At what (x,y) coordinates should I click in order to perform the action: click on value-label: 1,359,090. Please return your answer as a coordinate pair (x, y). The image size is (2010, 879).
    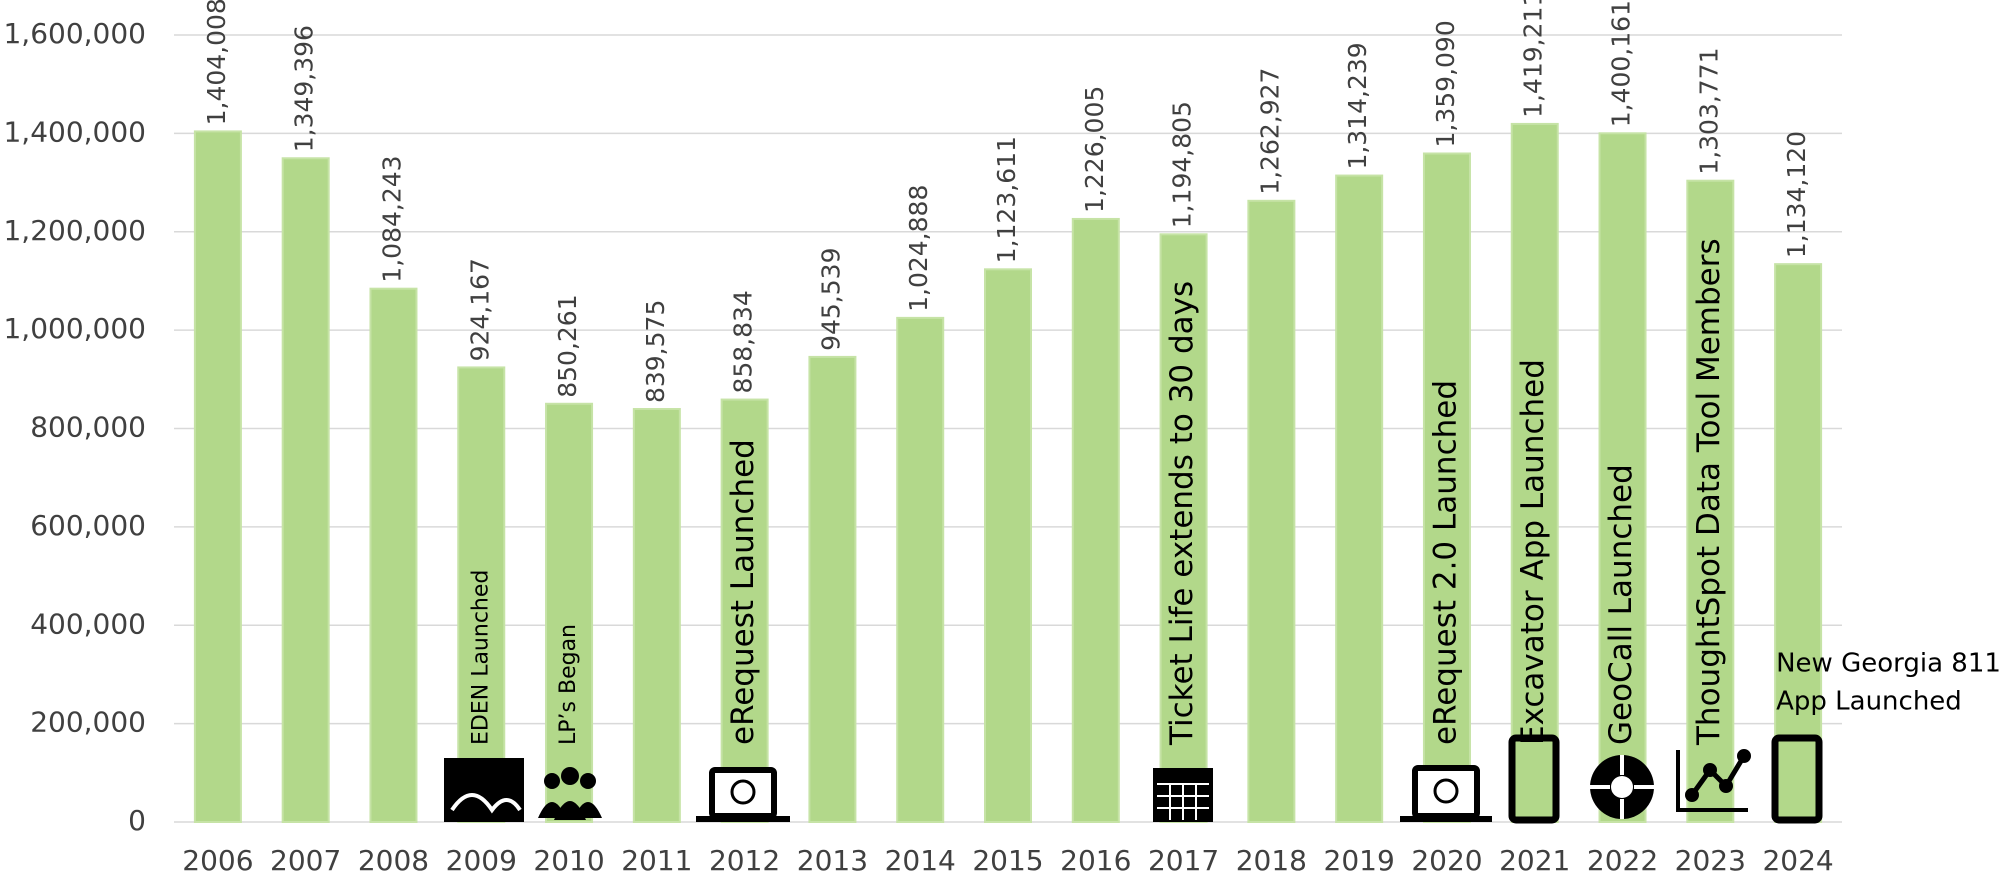
    Looking at the image, I should click on (1445, 83).